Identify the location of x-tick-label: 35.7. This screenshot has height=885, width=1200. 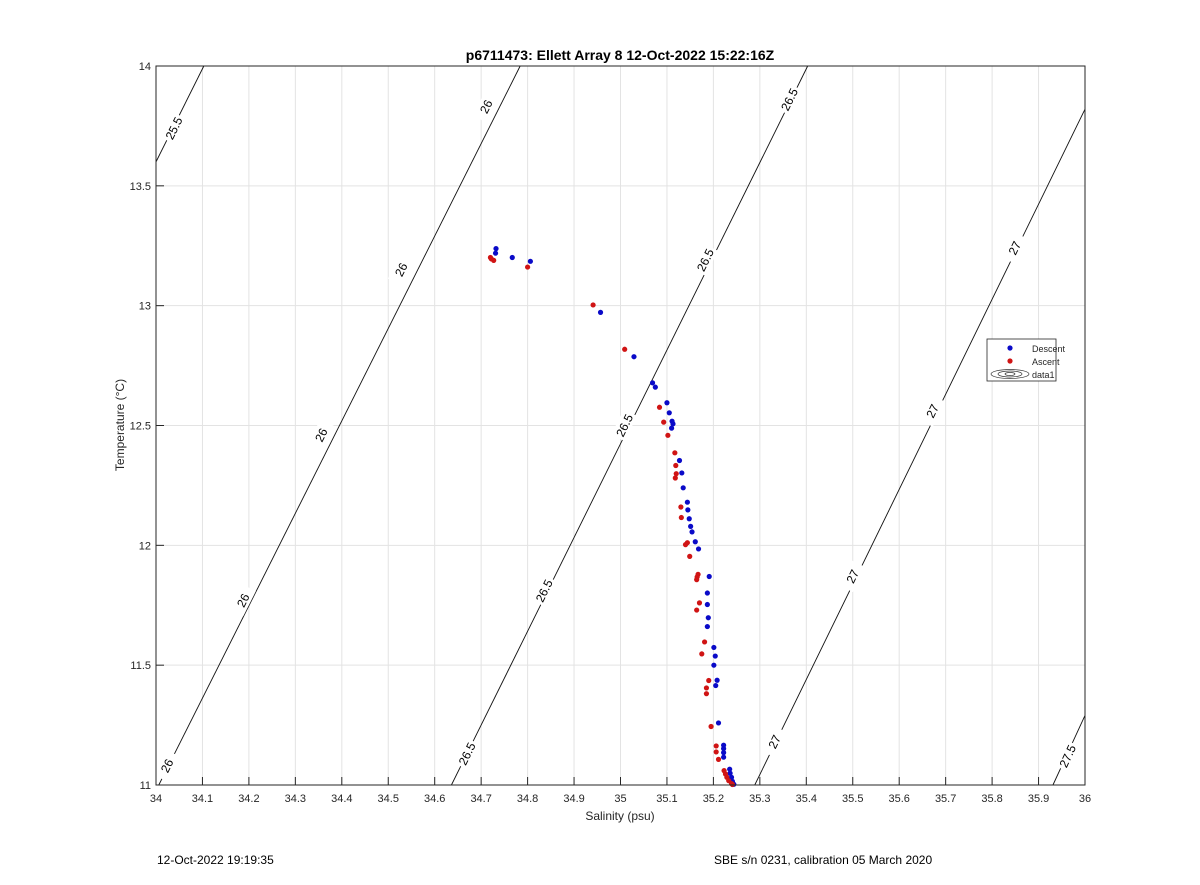
(945, 799).